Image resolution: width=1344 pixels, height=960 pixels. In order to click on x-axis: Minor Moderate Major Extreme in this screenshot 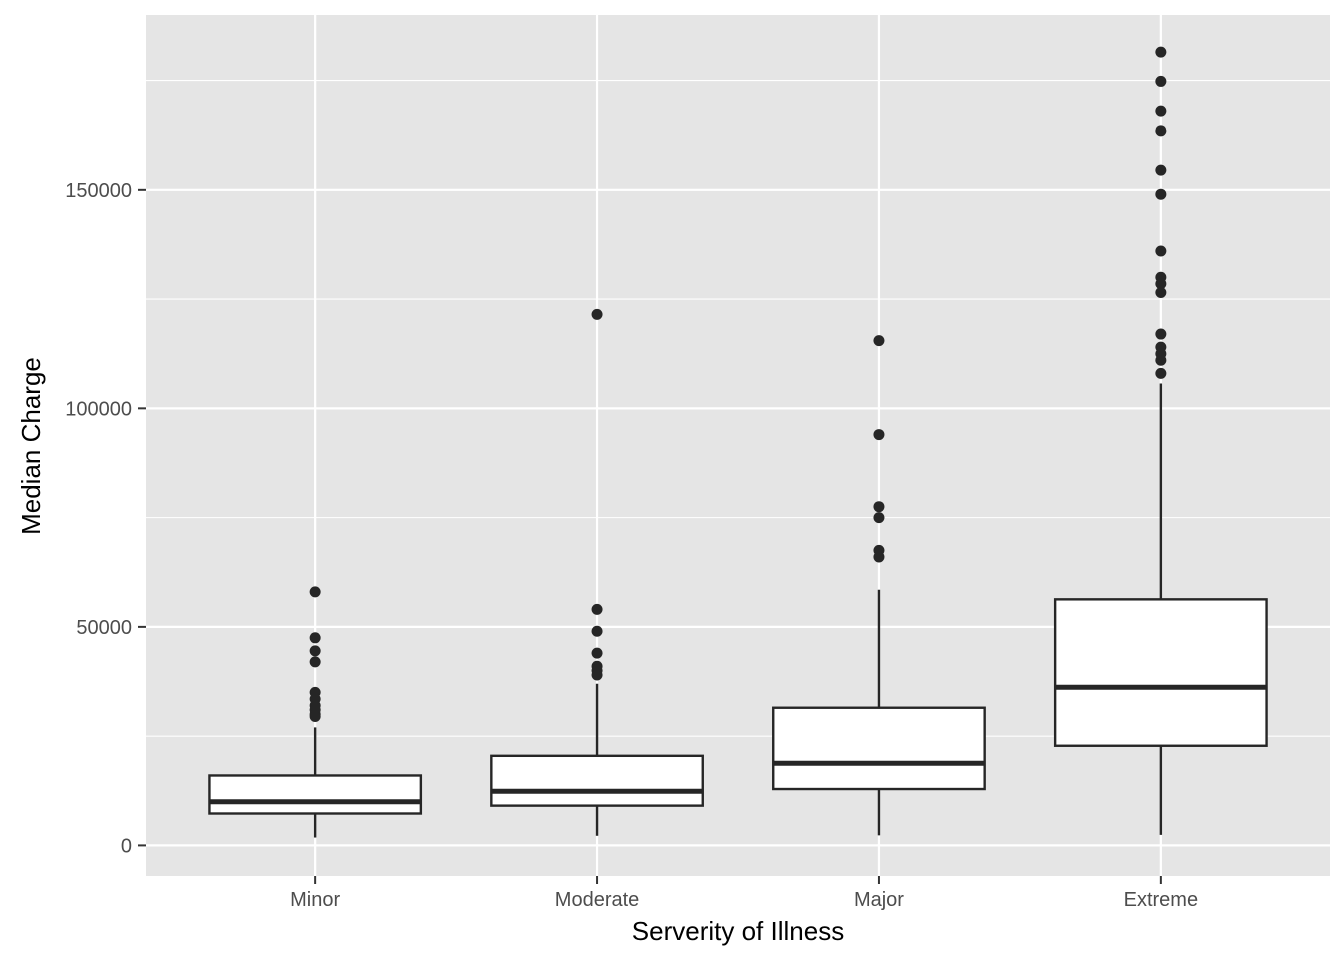, I will do `click(744, 893)`.